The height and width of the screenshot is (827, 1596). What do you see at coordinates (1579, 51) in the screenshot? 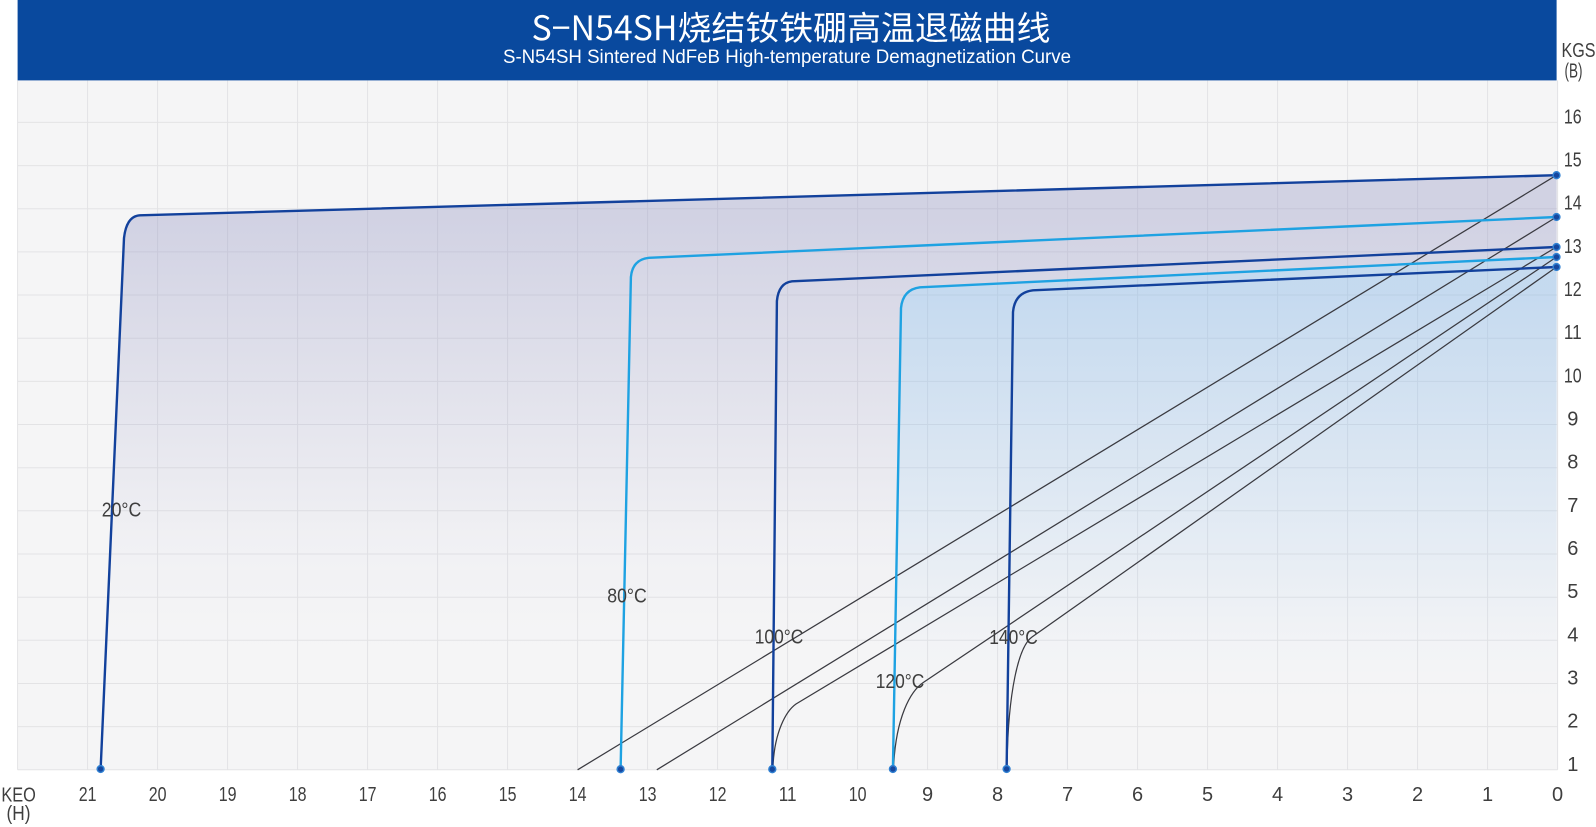
I see `svg-text: KGS` at bounding box center [1579, 51].